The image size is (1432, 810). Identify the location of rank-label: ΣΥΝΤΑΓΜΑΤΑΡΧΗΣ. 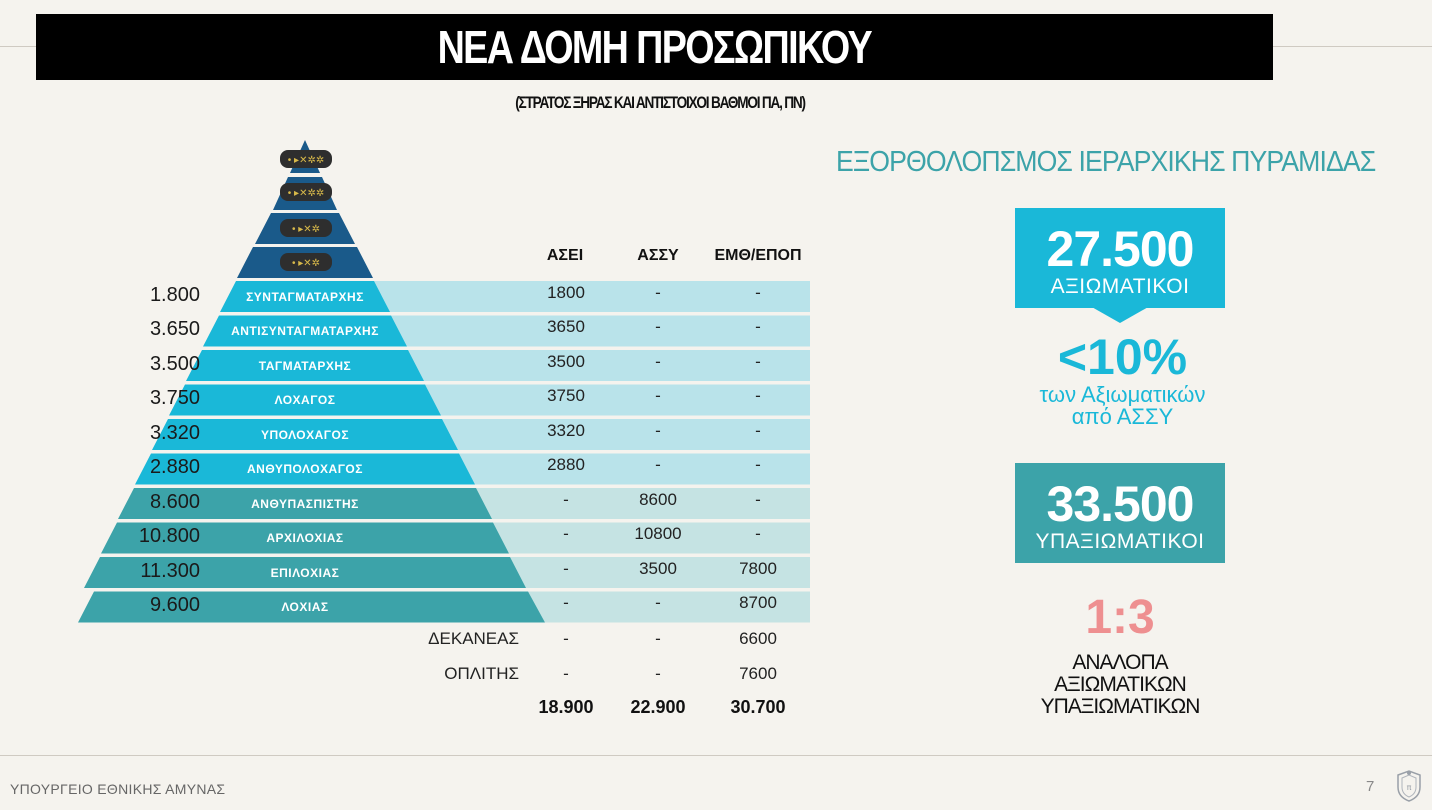
(305, 297).